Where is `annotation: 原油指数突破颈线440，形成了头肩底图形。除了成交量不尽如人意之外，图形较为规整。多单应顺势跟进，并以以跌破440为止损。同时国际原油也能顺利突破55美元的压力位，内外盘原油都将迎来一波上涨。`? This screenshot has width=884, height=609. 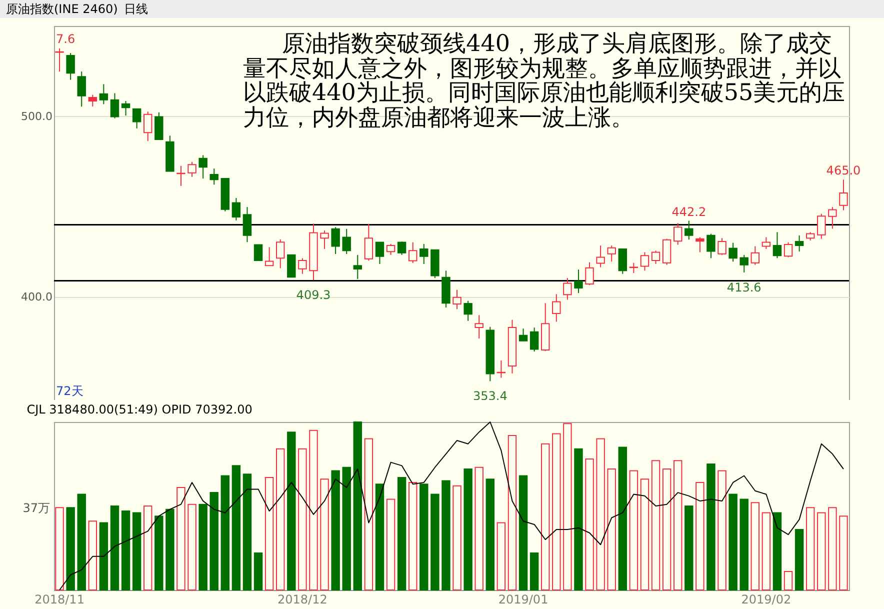
annotation: 原油指数突破颈线440，形成了头肩底图形。除了成交量不尽如人意之外，图形较为规整。多单应顺势跟进，并以以跌破440为止损。同时国际原油也能顺利突破55美元的压力位，内外盘原油都将迎来一波上涨。 is located at coordinates (544, 80).